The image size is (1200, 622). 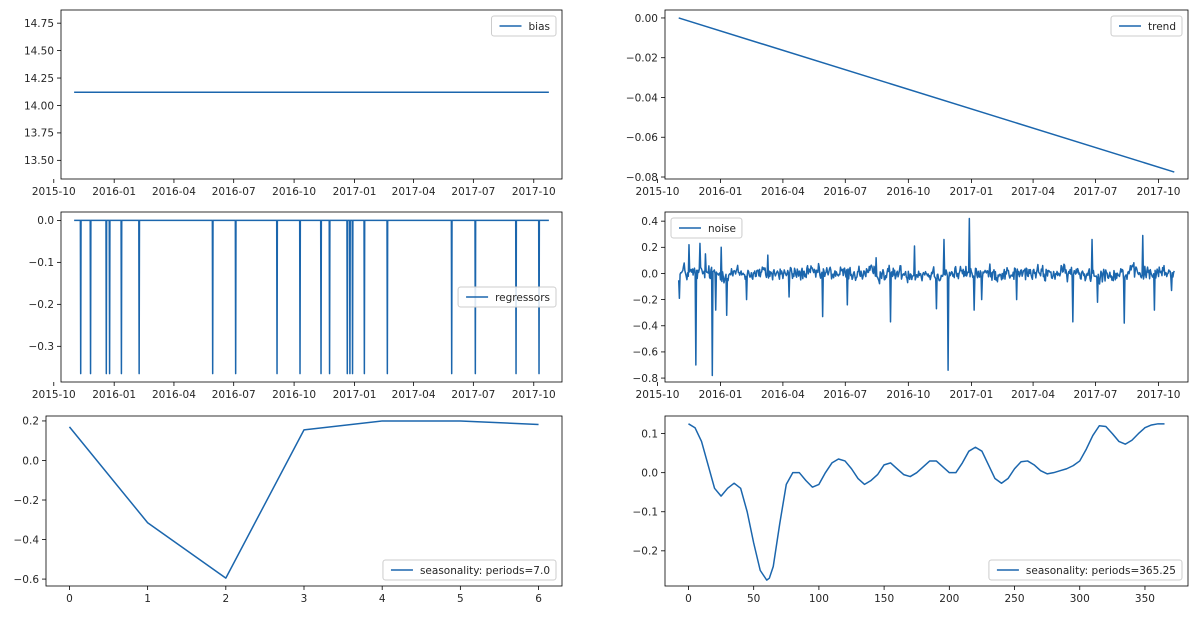 What do you see at coordinates (39, 51) in the screenshot?
I see `y-tick-label: 14.50` at bounding box center [39, 51].